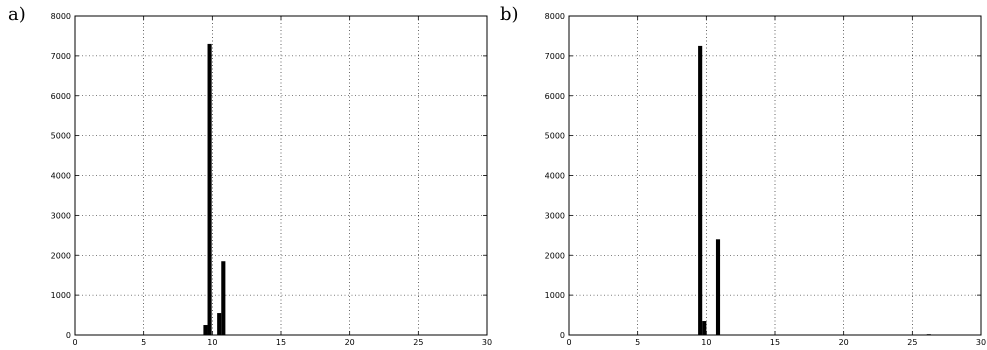  Describe the element at coordinates (509, 14) in the screenshot. I see `panel-label: b)` at that location.